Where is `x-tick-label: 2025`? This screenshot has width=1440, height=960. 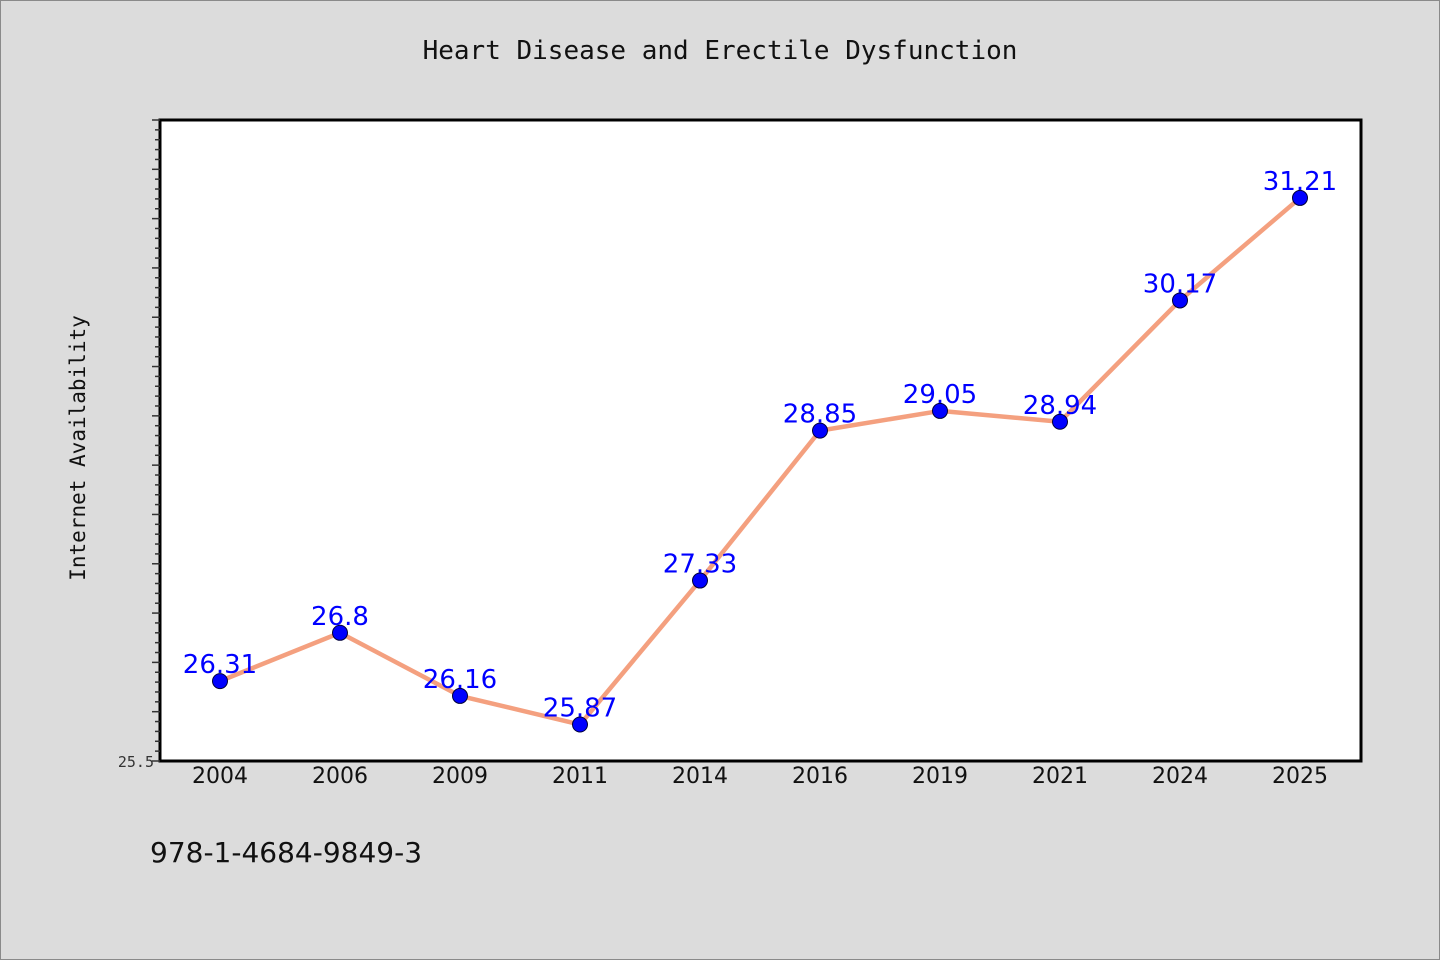 x-tick-label: 2025 is located at coordinates (1300, 776).